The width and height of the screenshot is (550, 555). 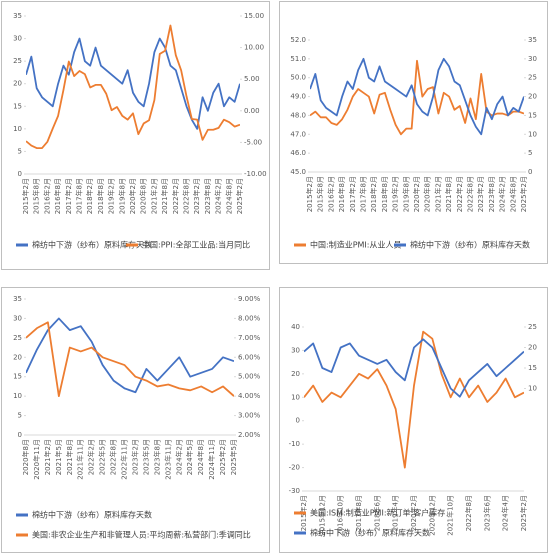 I want to click on y2-tick-label: 35, so click(x=532, y=40).